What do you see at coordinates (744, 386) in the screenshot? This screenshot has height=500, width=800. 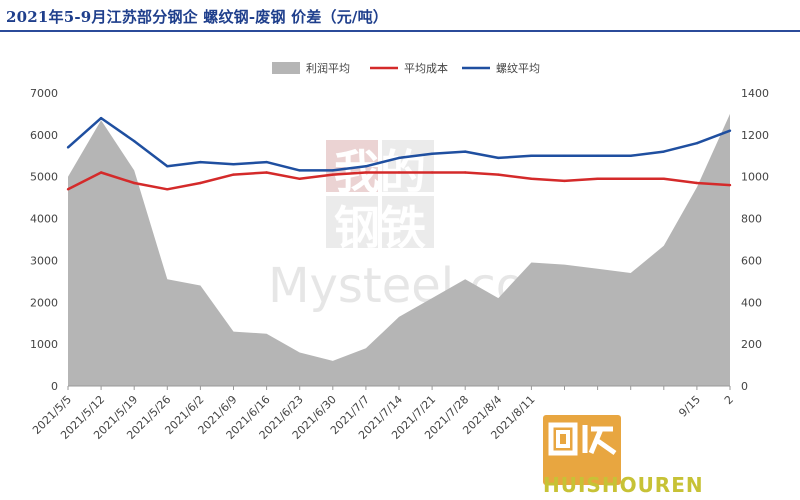 I see `right-tick-label: 0` at bounding box center [744, 386].